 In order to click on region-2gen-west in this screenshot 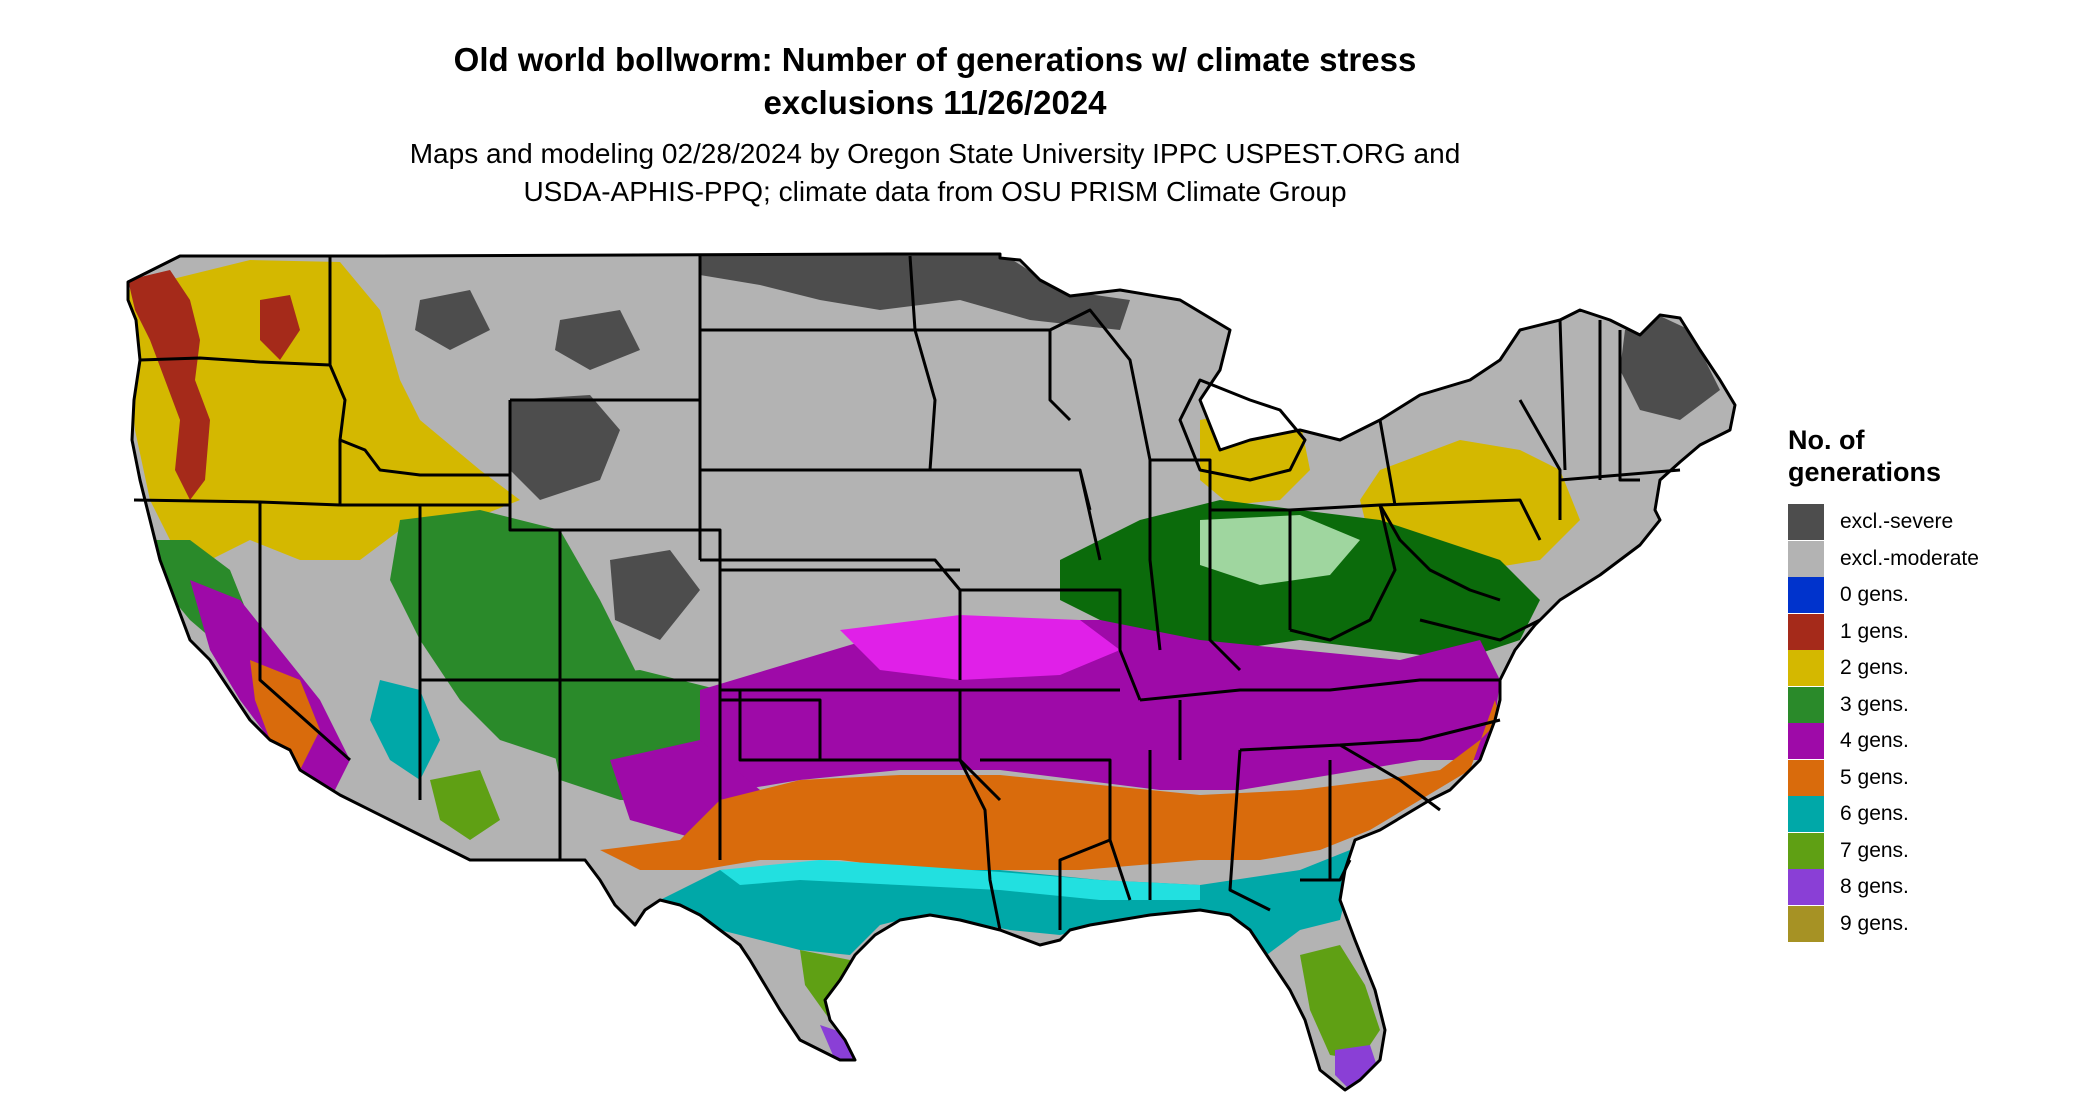, I will do `click(324, 410)`.